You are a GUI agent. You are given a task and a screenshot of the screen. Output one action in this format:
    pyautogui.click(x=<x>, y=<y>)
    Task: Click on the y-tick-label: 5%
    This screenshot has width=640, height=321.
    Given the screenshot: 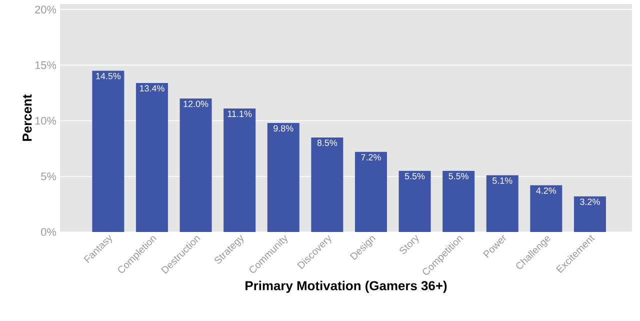 What is the action you would take?
    pyautogui.click(x=48, y=176)
    